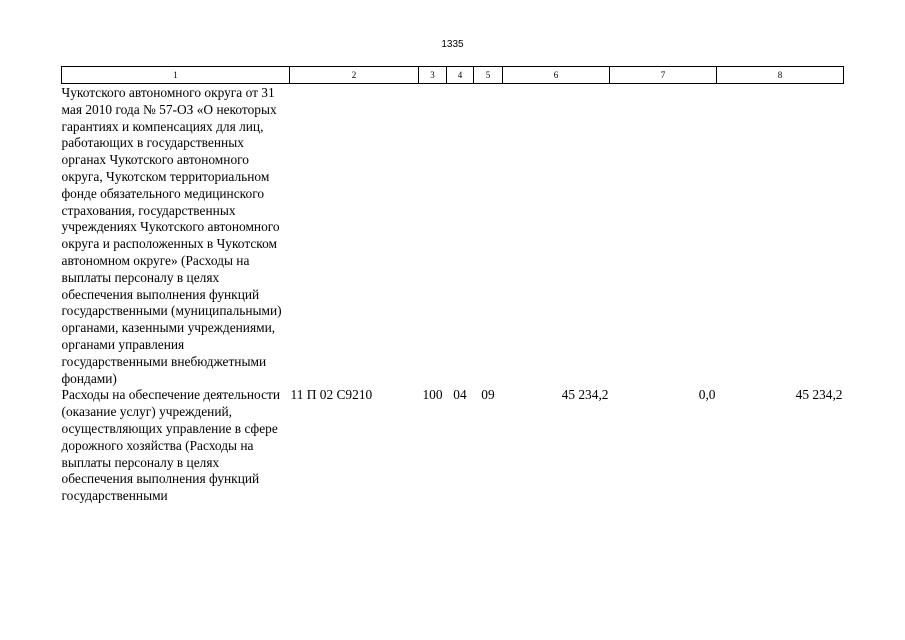  I want to click on column-header: 5, so click(488, 75).